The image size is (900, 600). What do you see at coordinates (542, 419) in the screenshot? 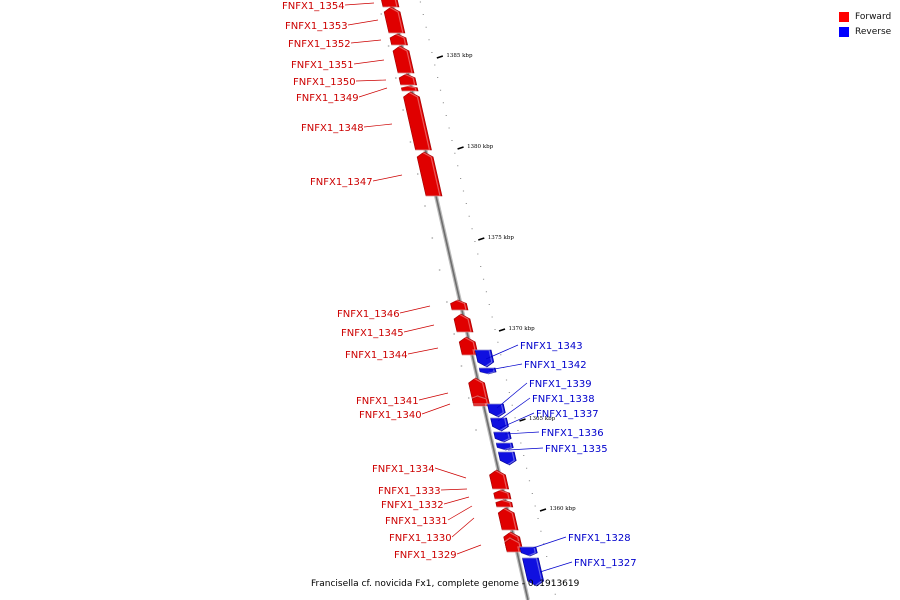
I see `tick-label: 1365 kbp` at bounding box center [542, 419].